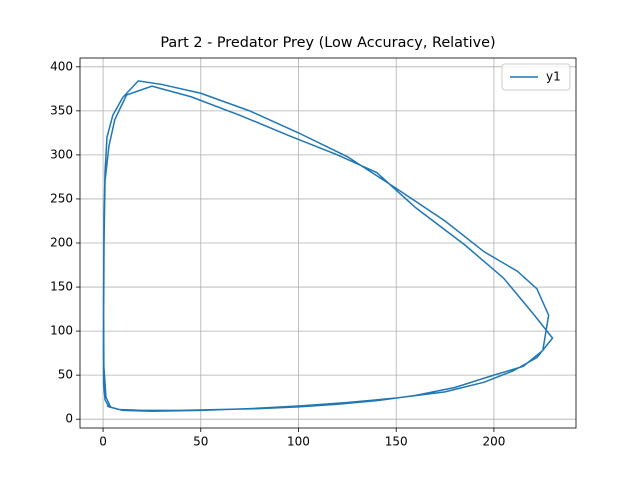  What do you see at coordinates (61, 331) in the screenshot?
I see `y-tick-label: 100` at bounding box center [61, 331].